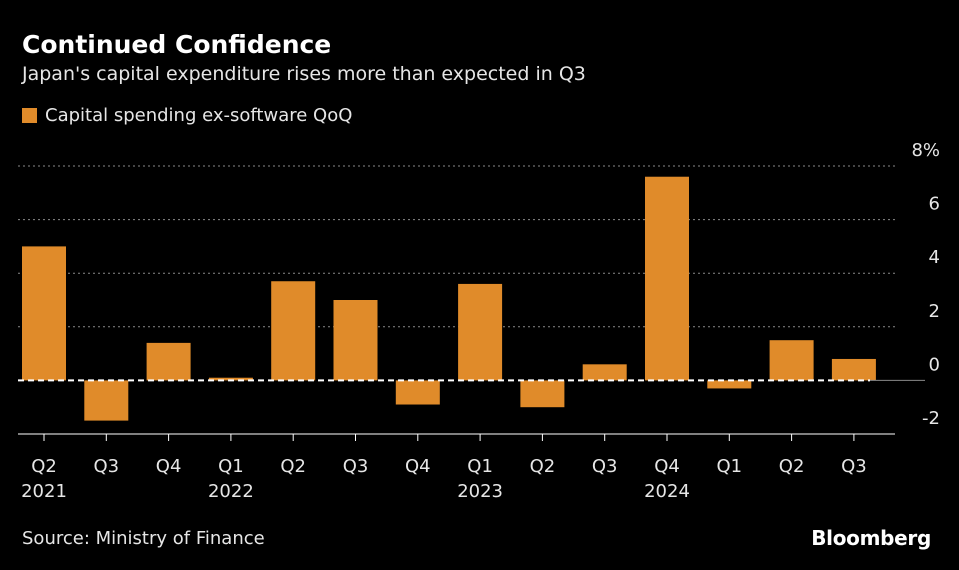 The height and width of the screenshot is (570, 959). I want to click on x-year-label: 2024, so click(667, 491).